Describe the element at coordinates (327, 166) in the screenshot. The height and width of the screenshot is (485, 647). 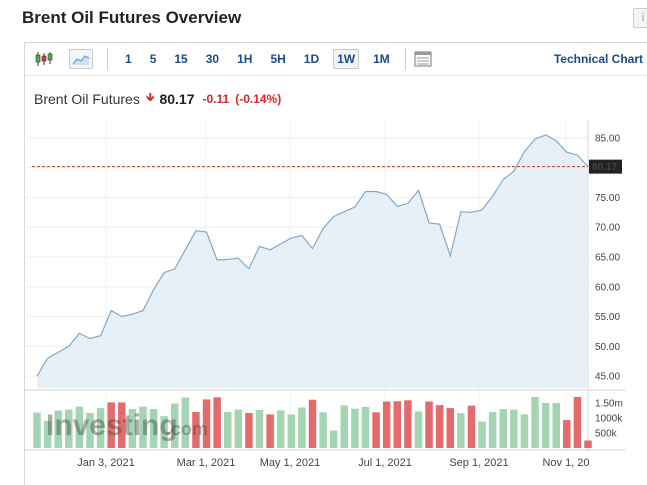
I see `current-price-marker: 80.17` at that location.